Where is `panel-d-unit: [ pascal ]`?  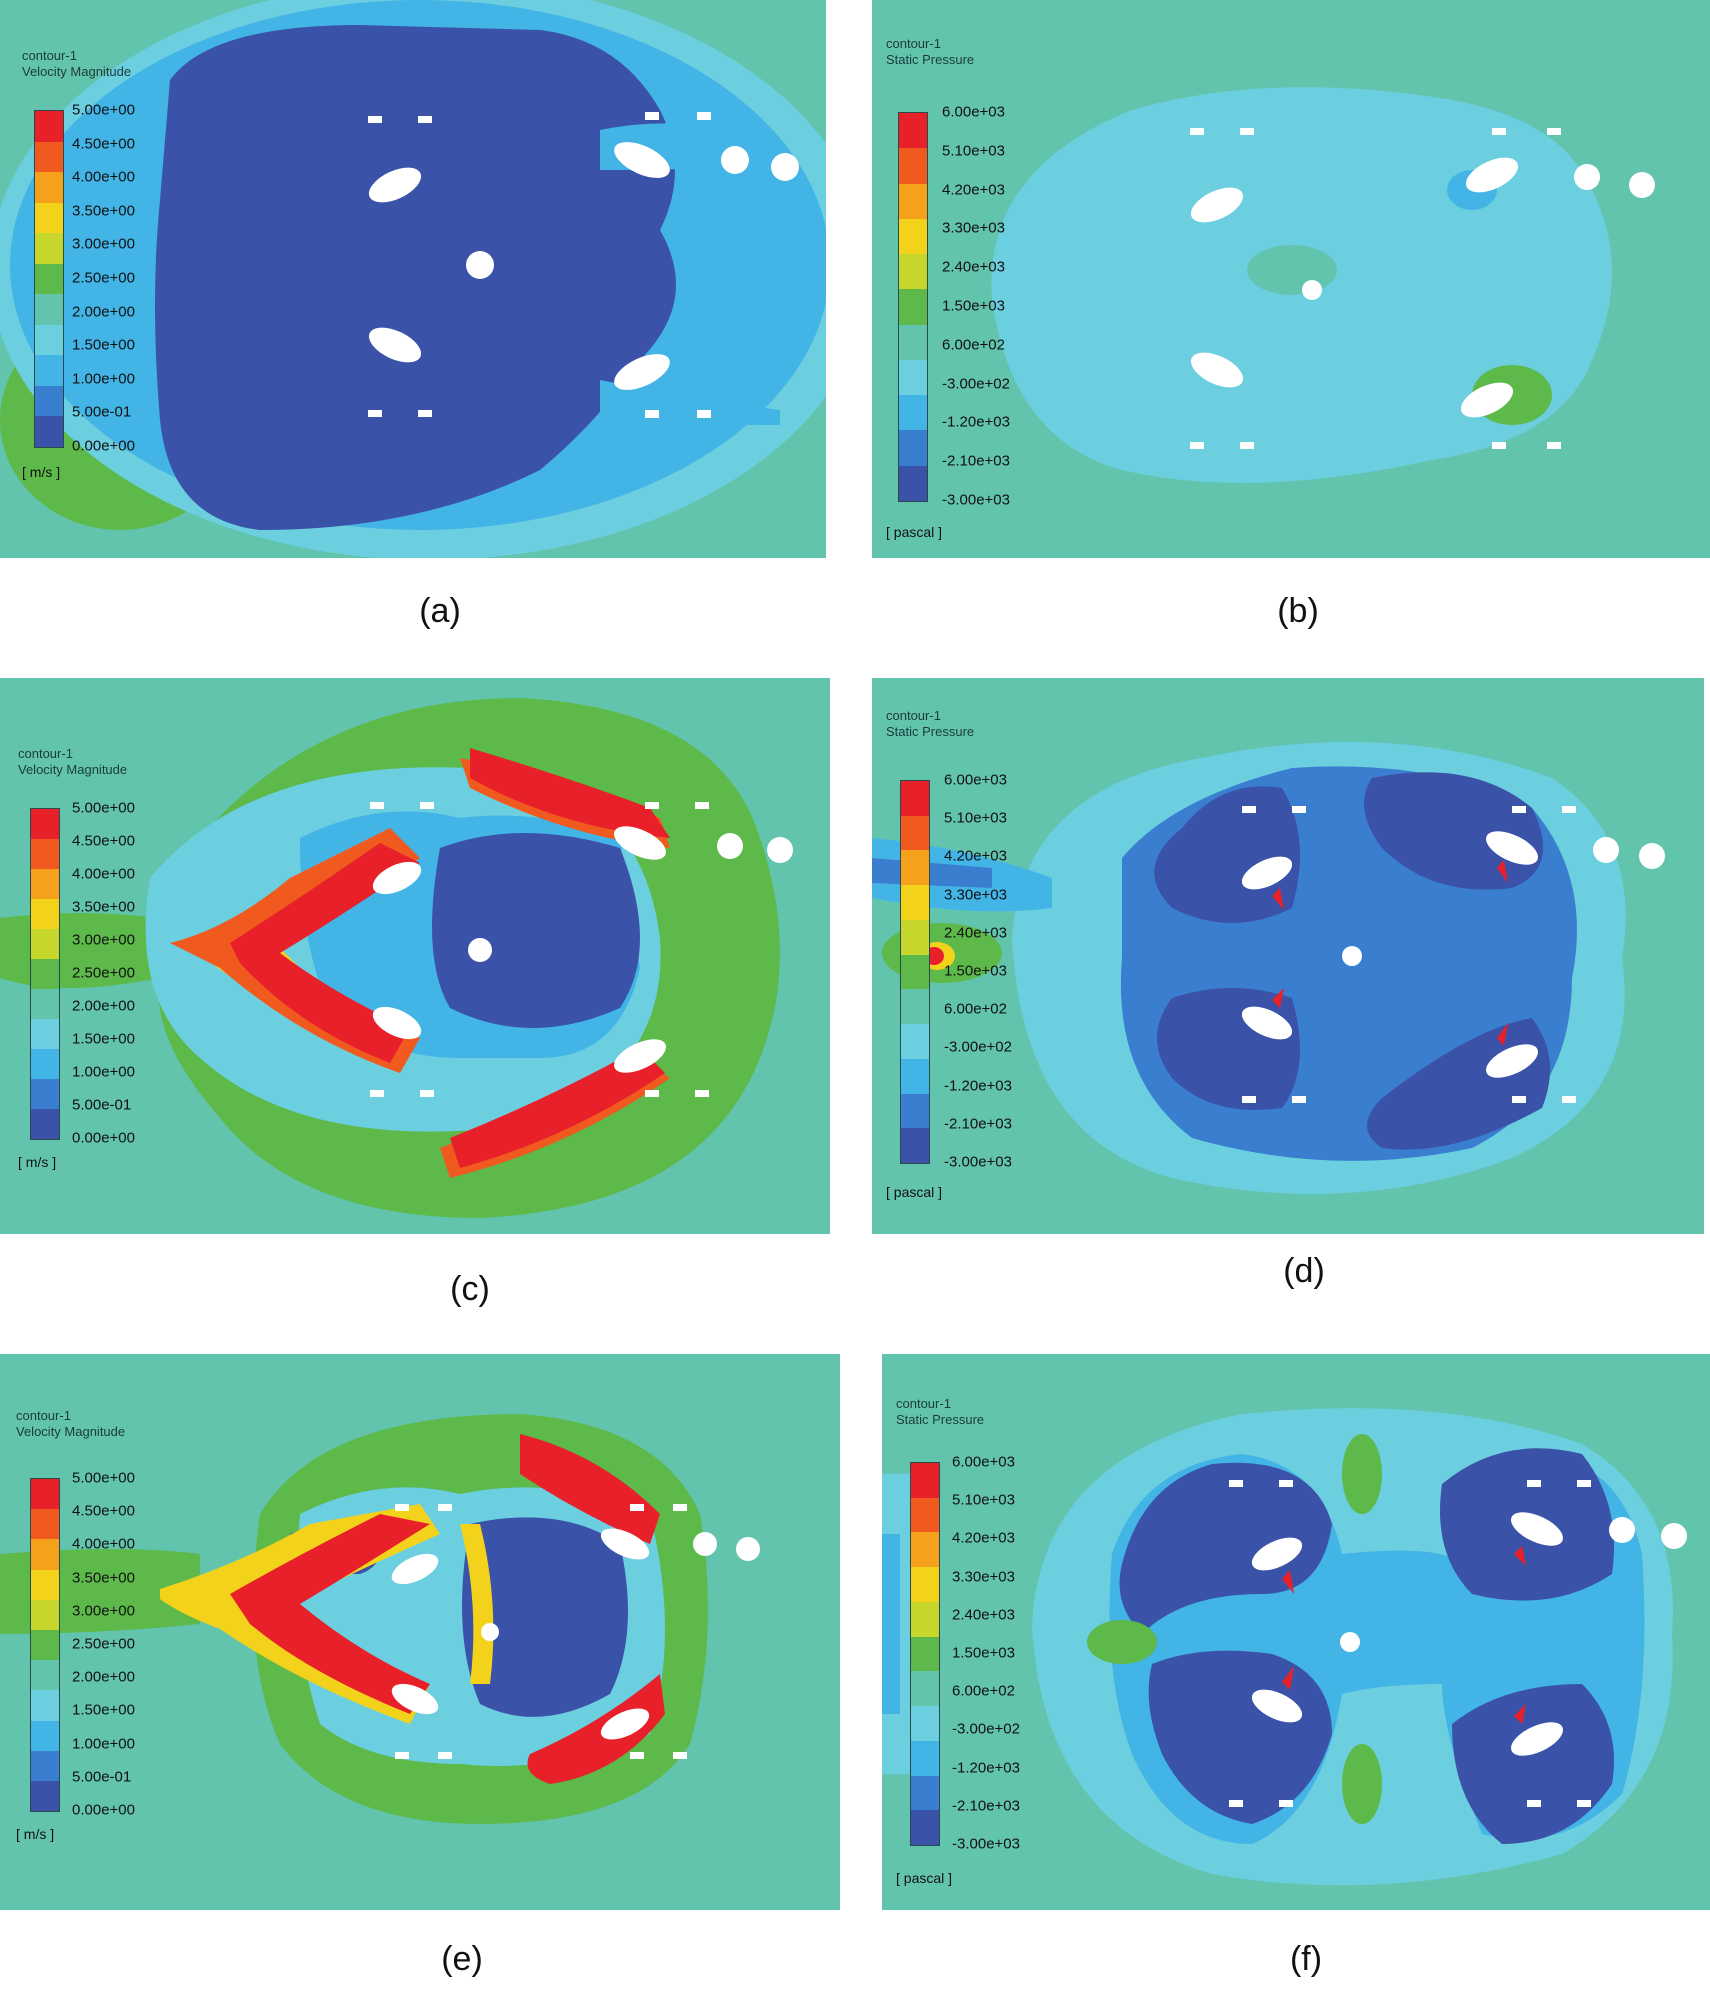
panel-d-unit: [ pascal ] is located at coordinates (914, 1192).